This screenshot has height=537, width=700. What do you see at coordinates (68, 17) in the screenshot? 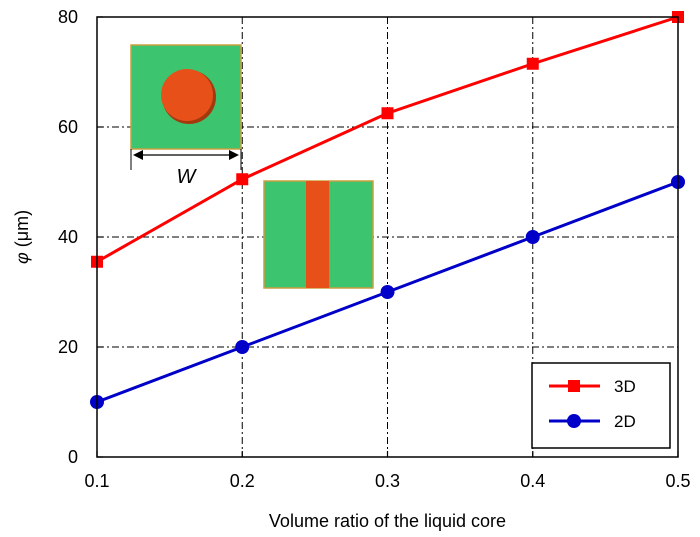
I see `y-tick-label: 80` at bounding box center [68, 17].